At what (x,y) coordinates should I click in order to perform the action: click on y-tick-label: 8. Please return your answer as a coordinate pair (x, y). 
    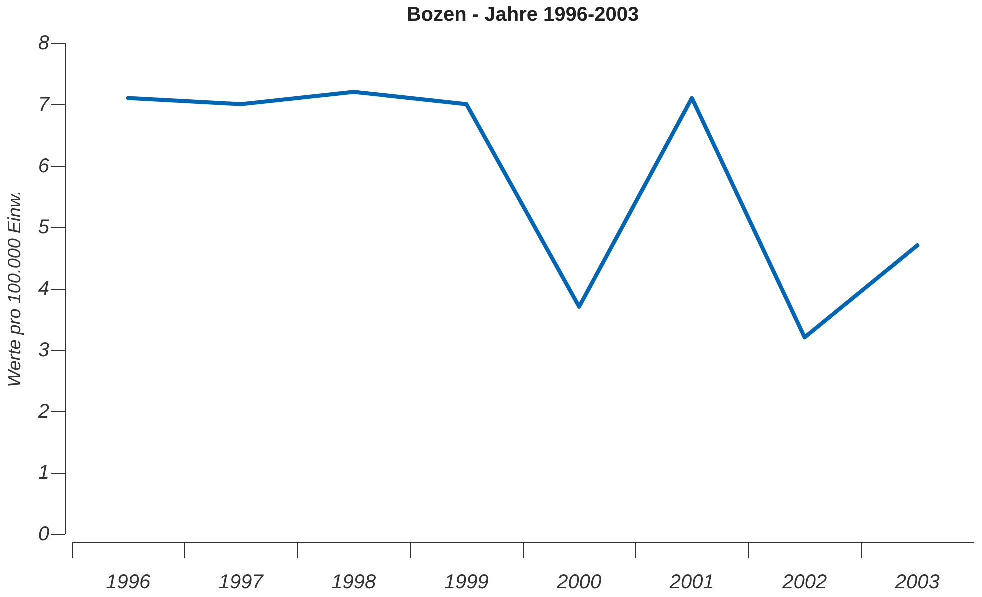
    Looking at the image, I should click on (44, 43).